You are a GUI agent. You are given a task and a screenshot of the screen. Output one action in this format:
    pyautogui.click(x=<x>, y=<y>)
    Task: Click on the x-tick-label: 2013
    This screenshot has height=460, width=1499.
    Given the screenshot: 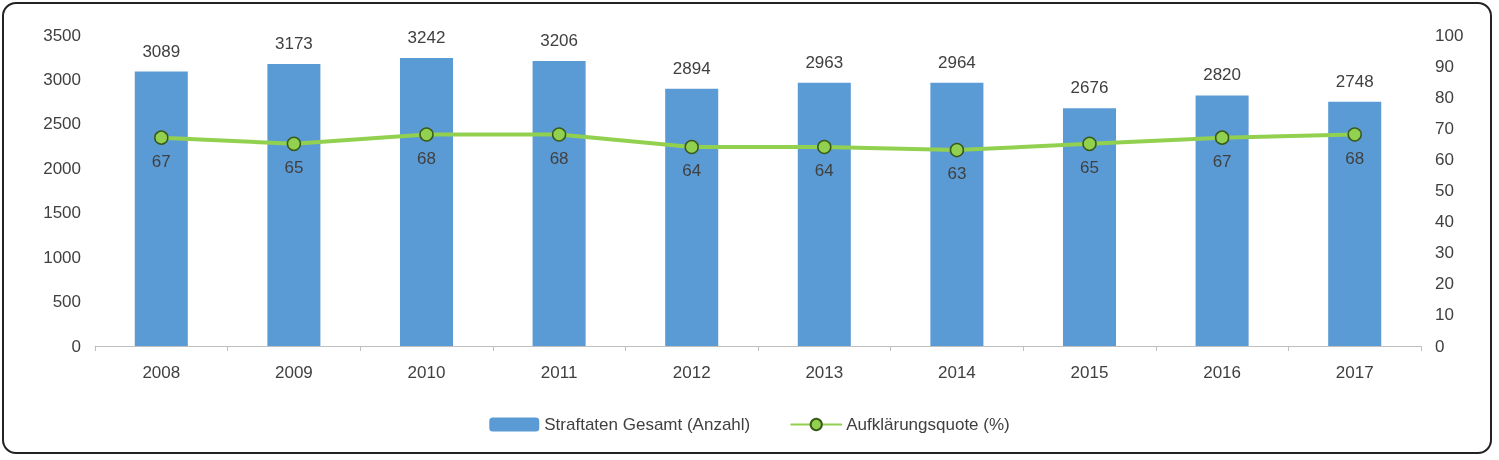 What is the action you would take?
    pyautogui.click(x=824, y=372)
    